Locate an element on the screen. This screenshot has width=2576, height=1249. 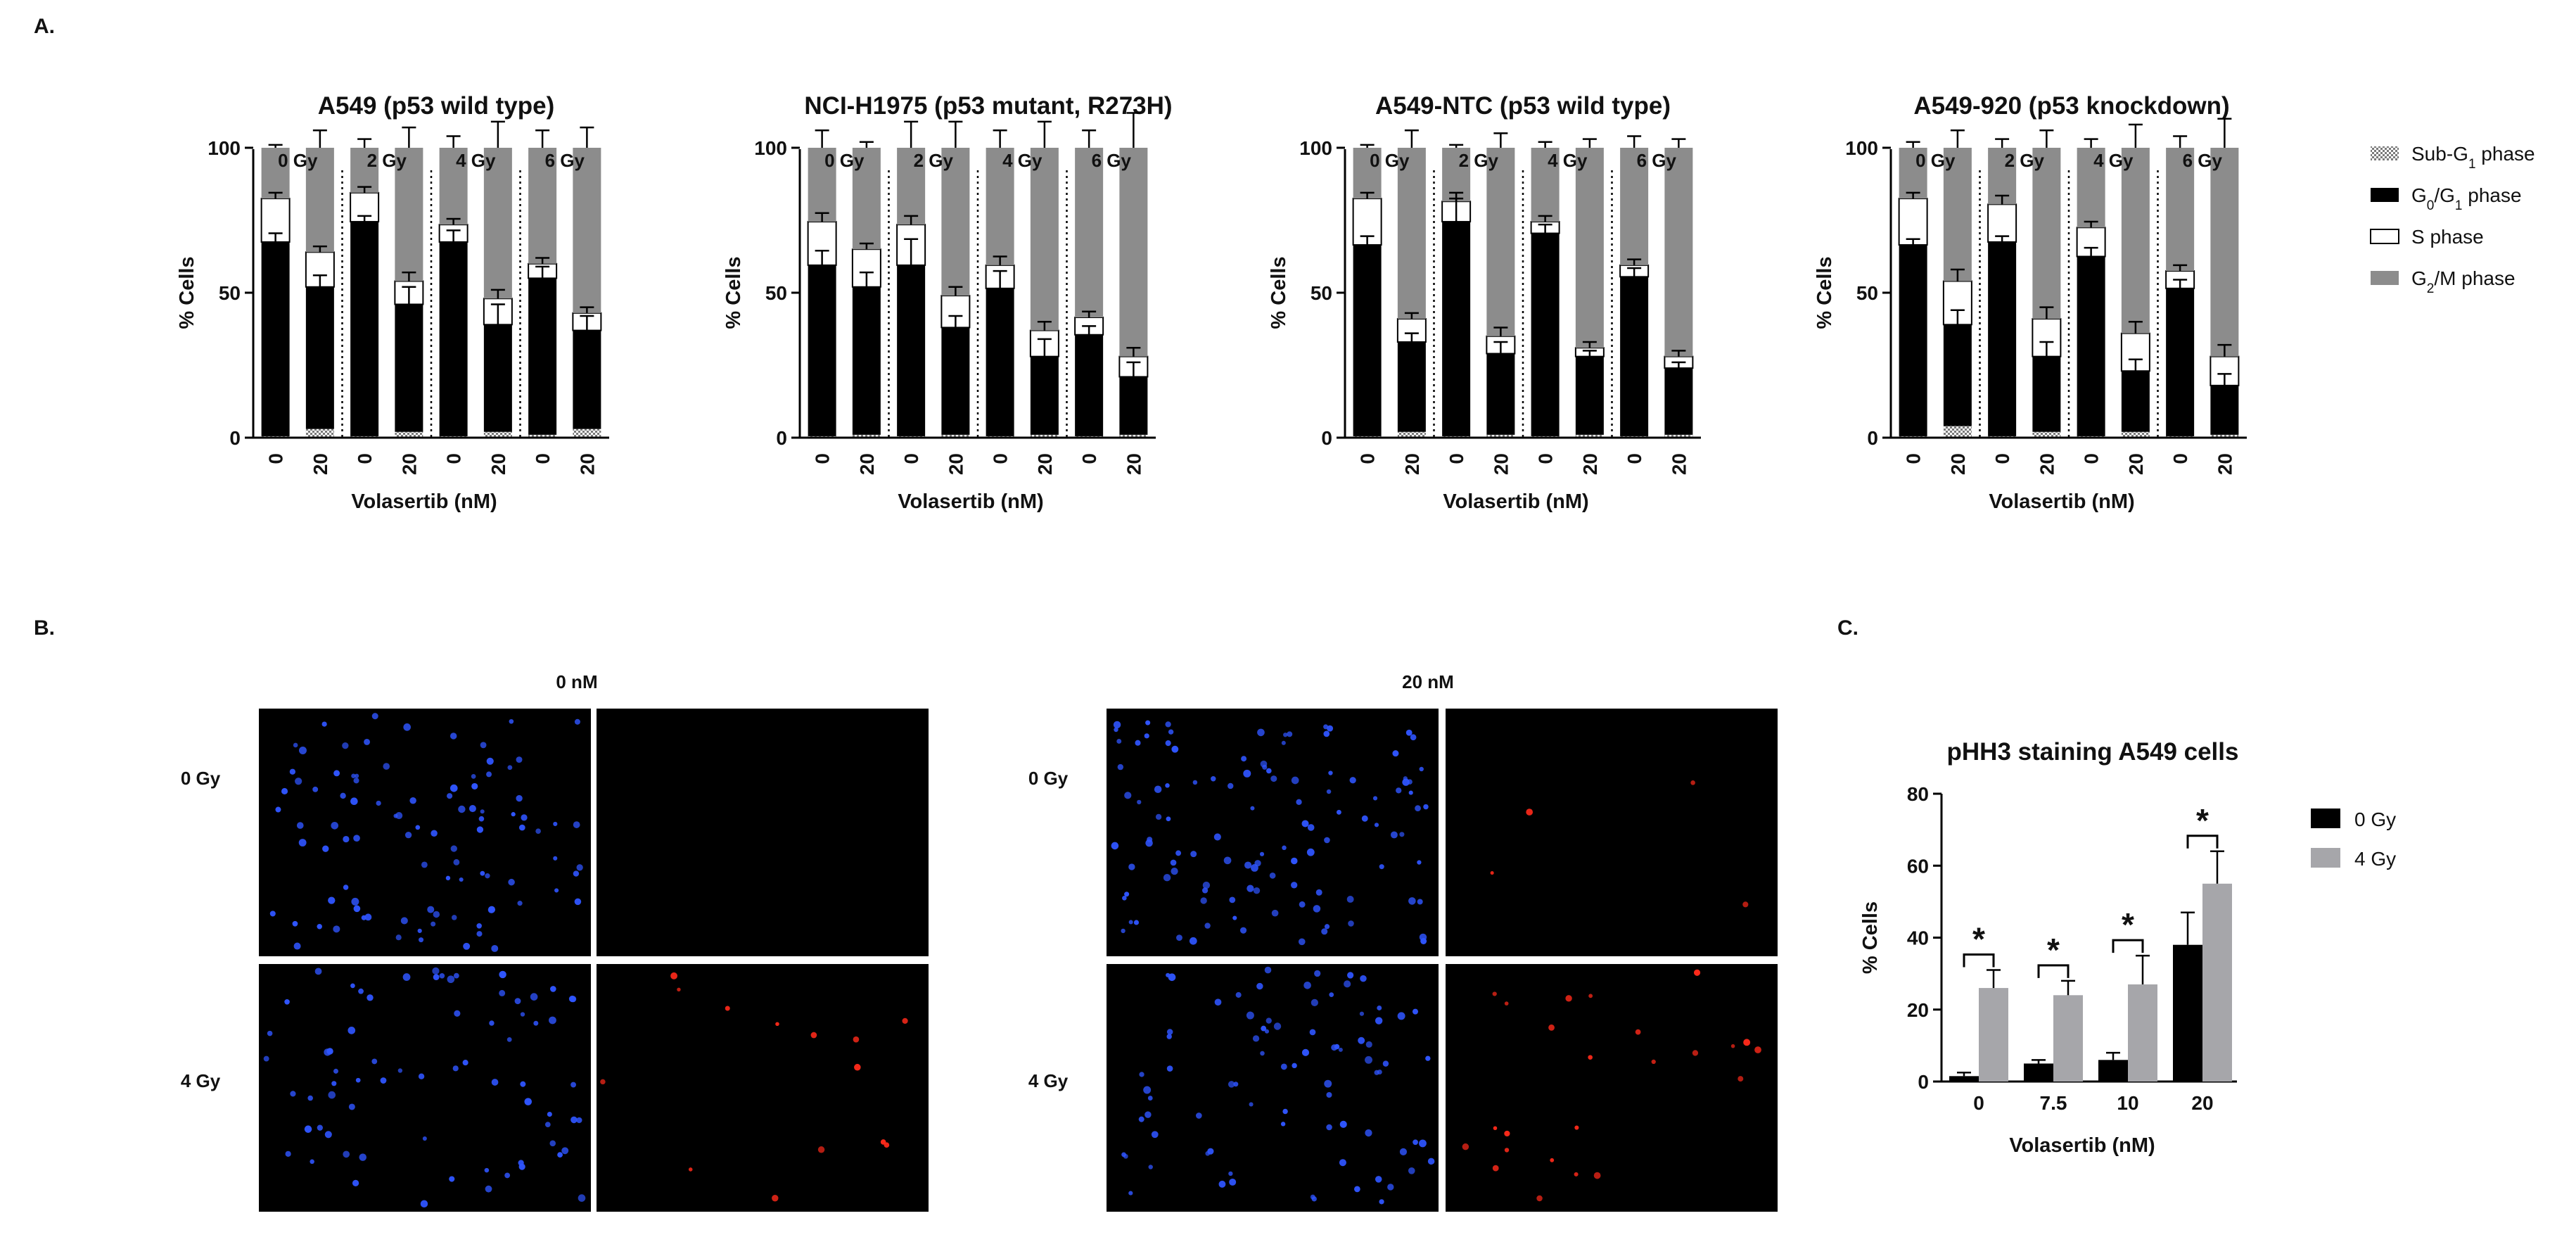
micrograph-phh3-20nm-4gy is located at coordinates (1612, 1088).